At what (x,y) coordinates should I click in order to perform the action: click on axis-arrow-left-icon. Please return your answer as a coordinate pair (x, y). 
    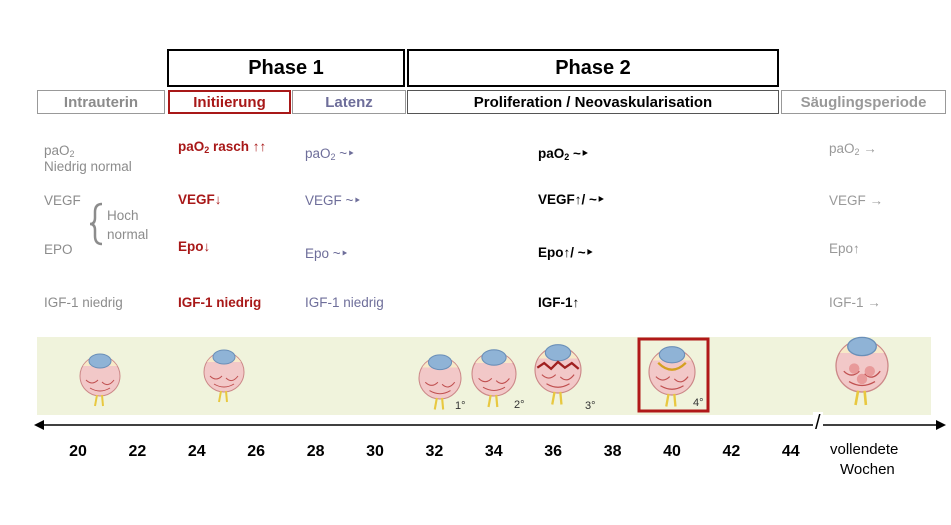
    Looking at the image, I should click on (39, 425).